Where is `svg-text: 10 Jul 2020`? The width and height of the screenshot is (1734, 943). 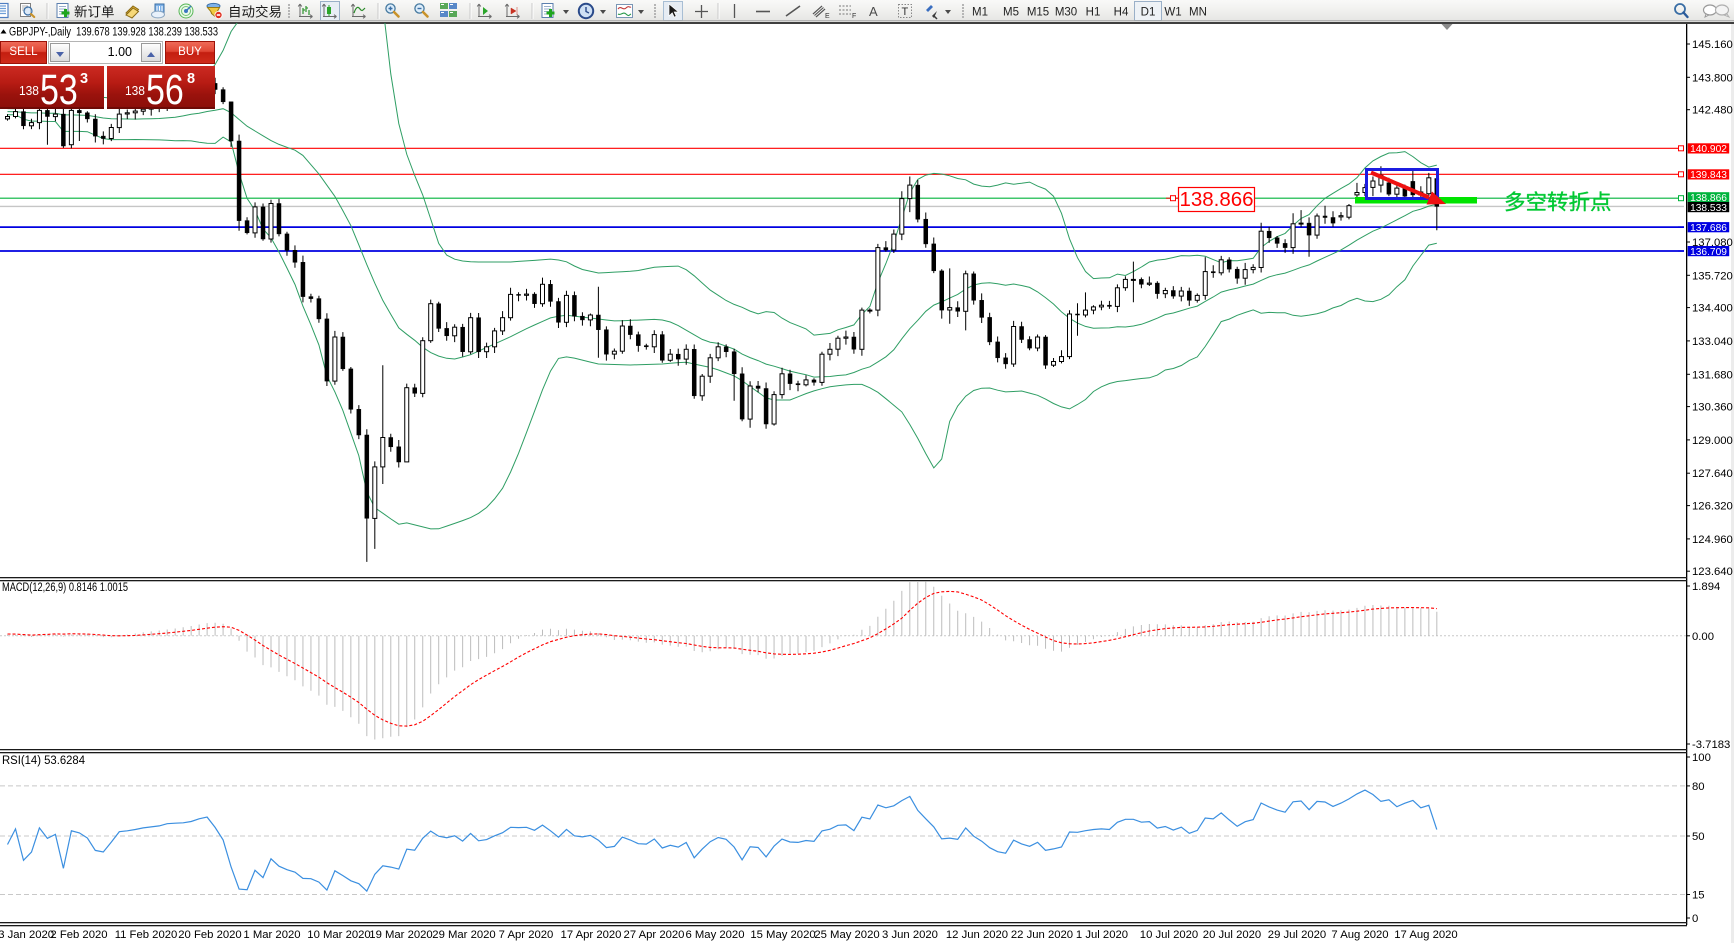
svg-text: 10 Jul 2020 is located at coordinates (1169, 935).